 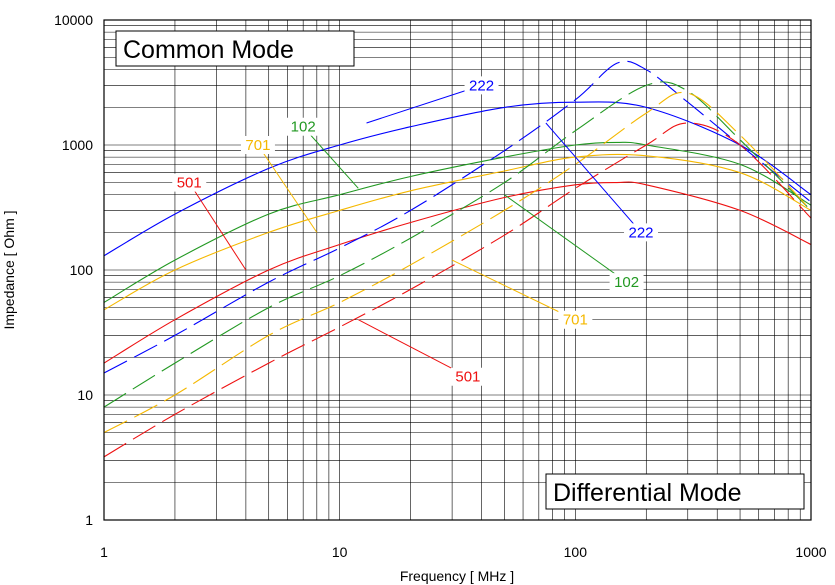 I want to click on y-tick-label: 100, so click(x=82, y=270).